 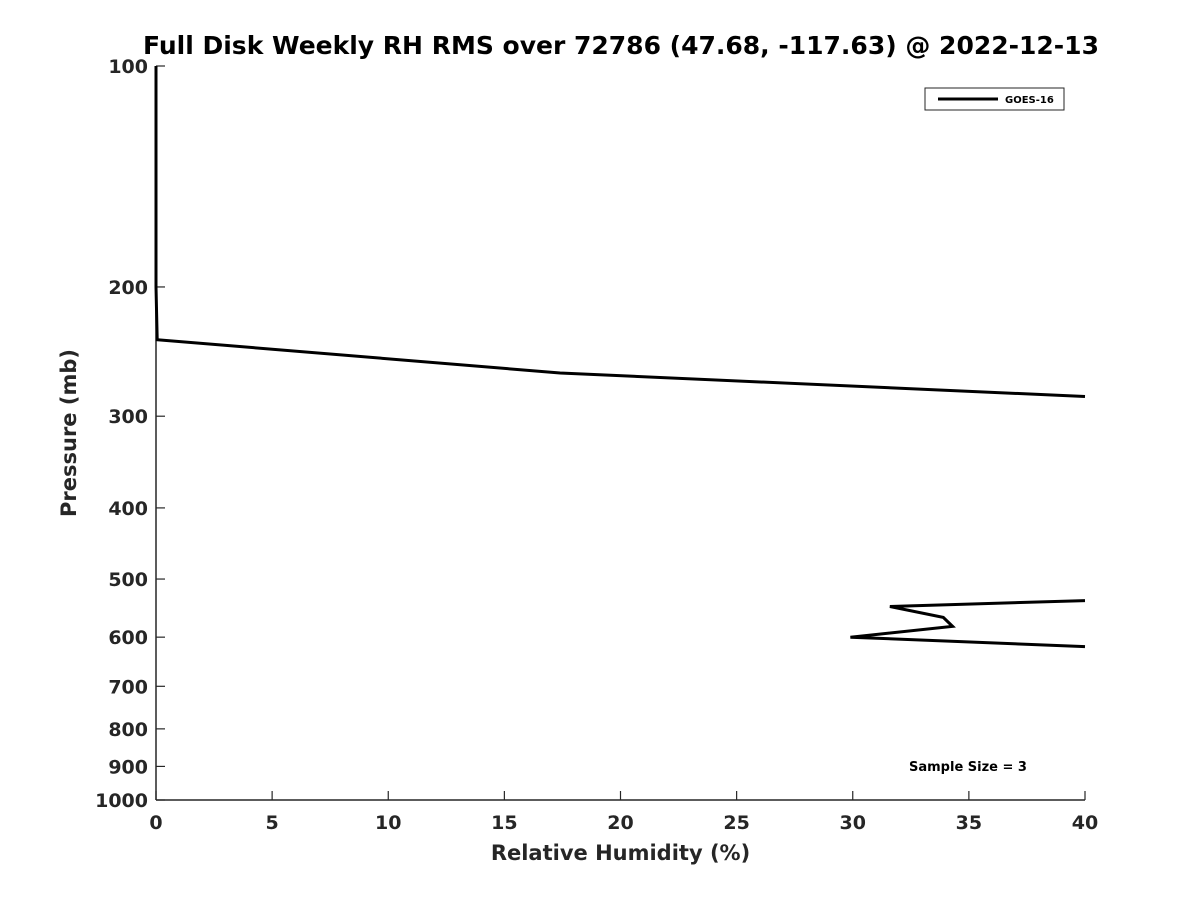 I want to click on x-tick-label: 0, so click(x=155, y=823).